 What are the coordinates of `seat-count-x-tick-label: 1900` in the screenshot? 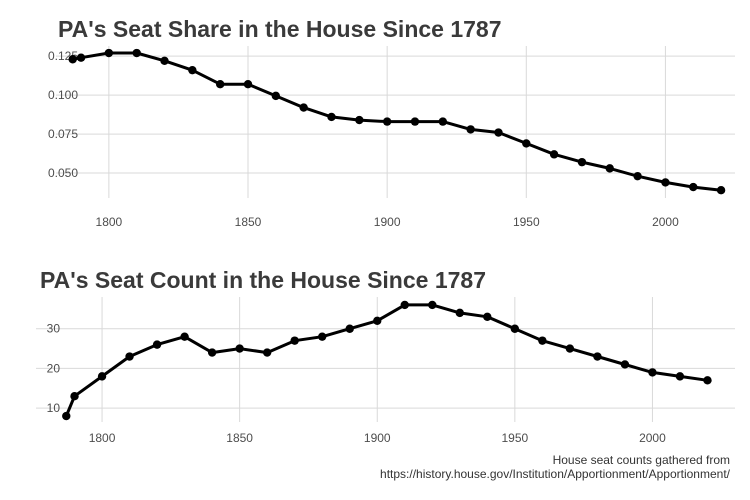 It's located at (377, 438).